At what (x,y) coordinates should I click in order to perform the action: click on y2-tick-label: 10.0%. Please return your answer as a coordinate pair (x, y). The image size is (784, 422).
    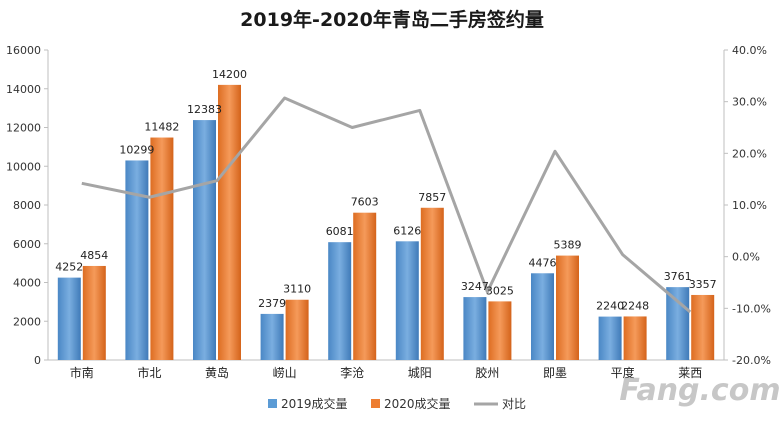
    Looking at the image, I should click on (749, 205).